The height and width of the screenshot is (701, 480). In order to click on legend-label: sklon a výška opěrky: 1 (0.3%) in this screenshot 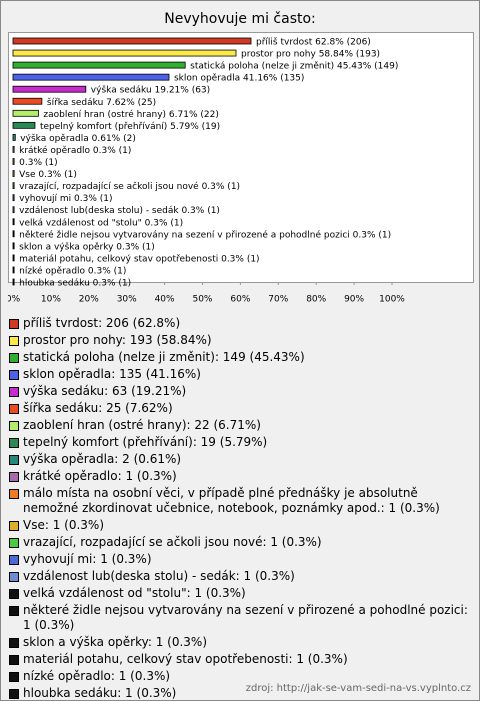, I will do `click(115, 642)`.